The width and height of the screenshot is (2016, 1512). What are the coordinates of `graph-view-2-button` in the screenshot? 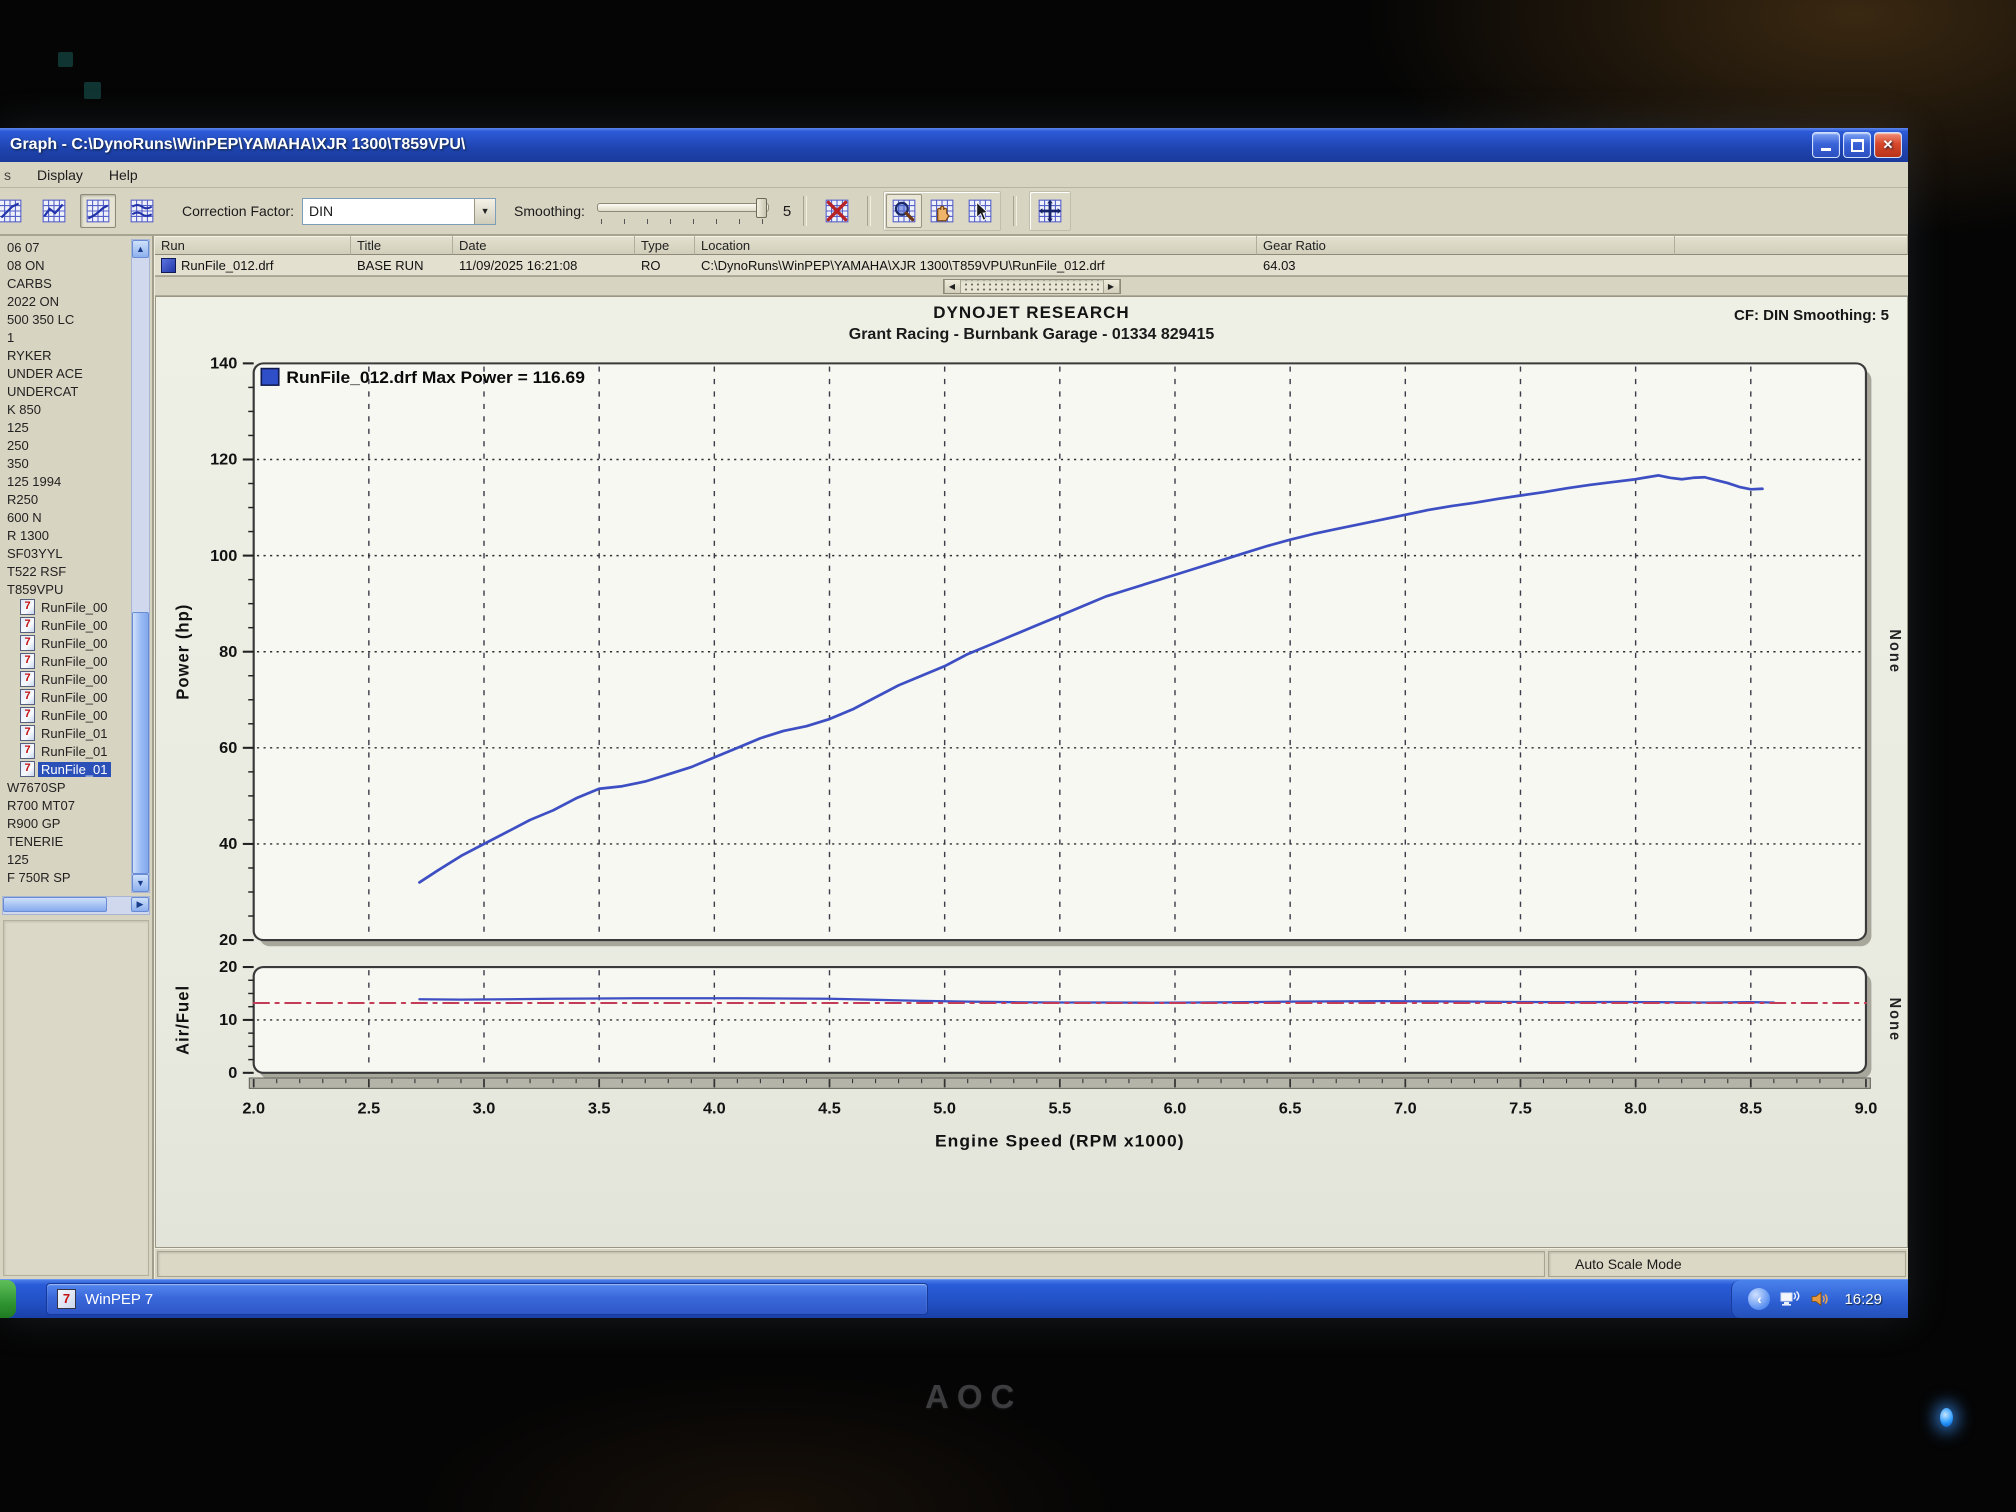 It's located at (54, 211).